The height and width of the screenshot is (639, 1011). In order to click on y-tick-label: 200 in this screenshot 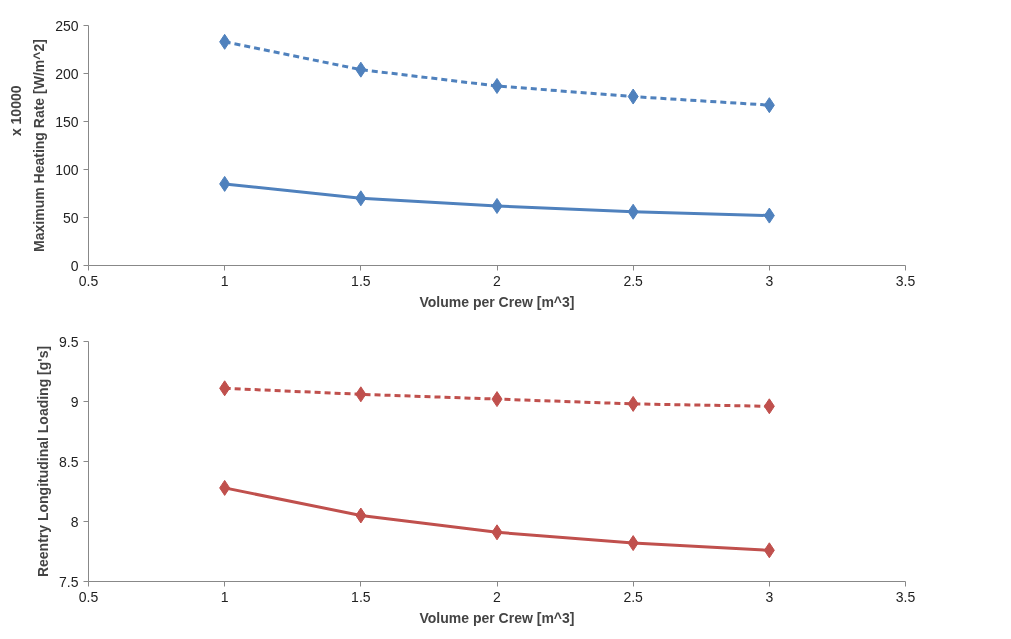, I will do `click(67, 73)`.